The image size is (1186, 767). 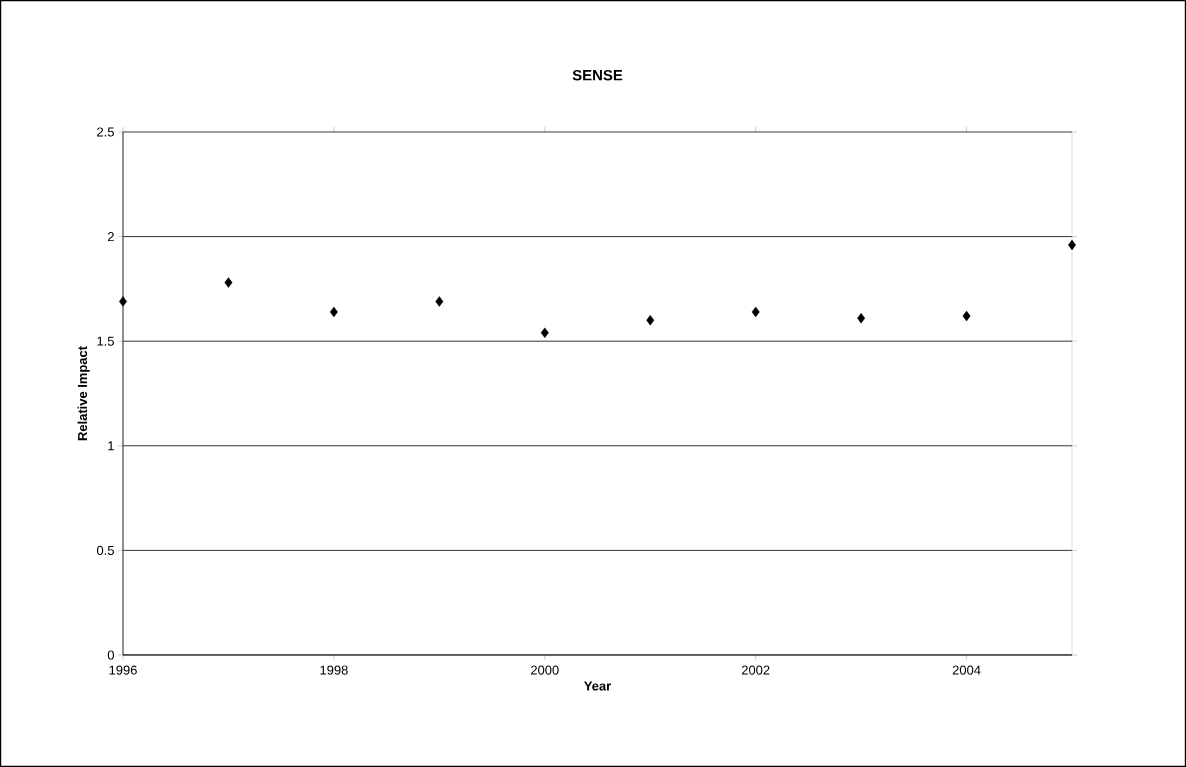 I want to click on x-tick-label: 1996, so click(x=123, y=670).